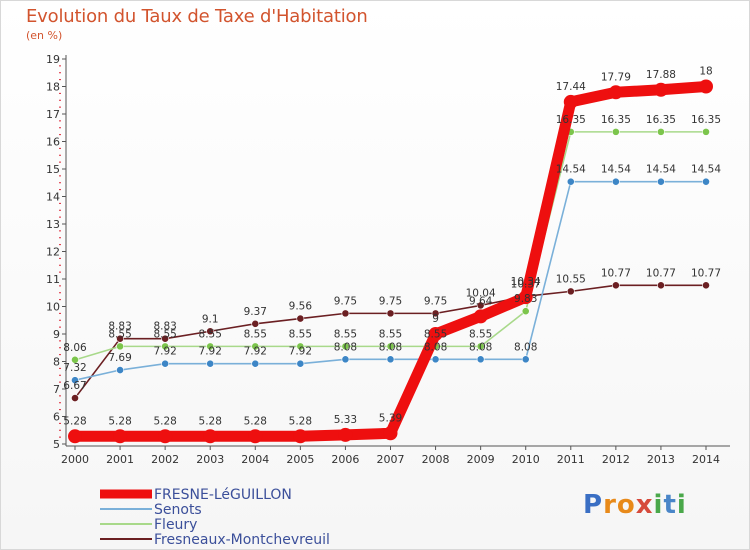  I want to click on data-label-fresneaux-montchevreuil: 9.1, so click(210, 319).